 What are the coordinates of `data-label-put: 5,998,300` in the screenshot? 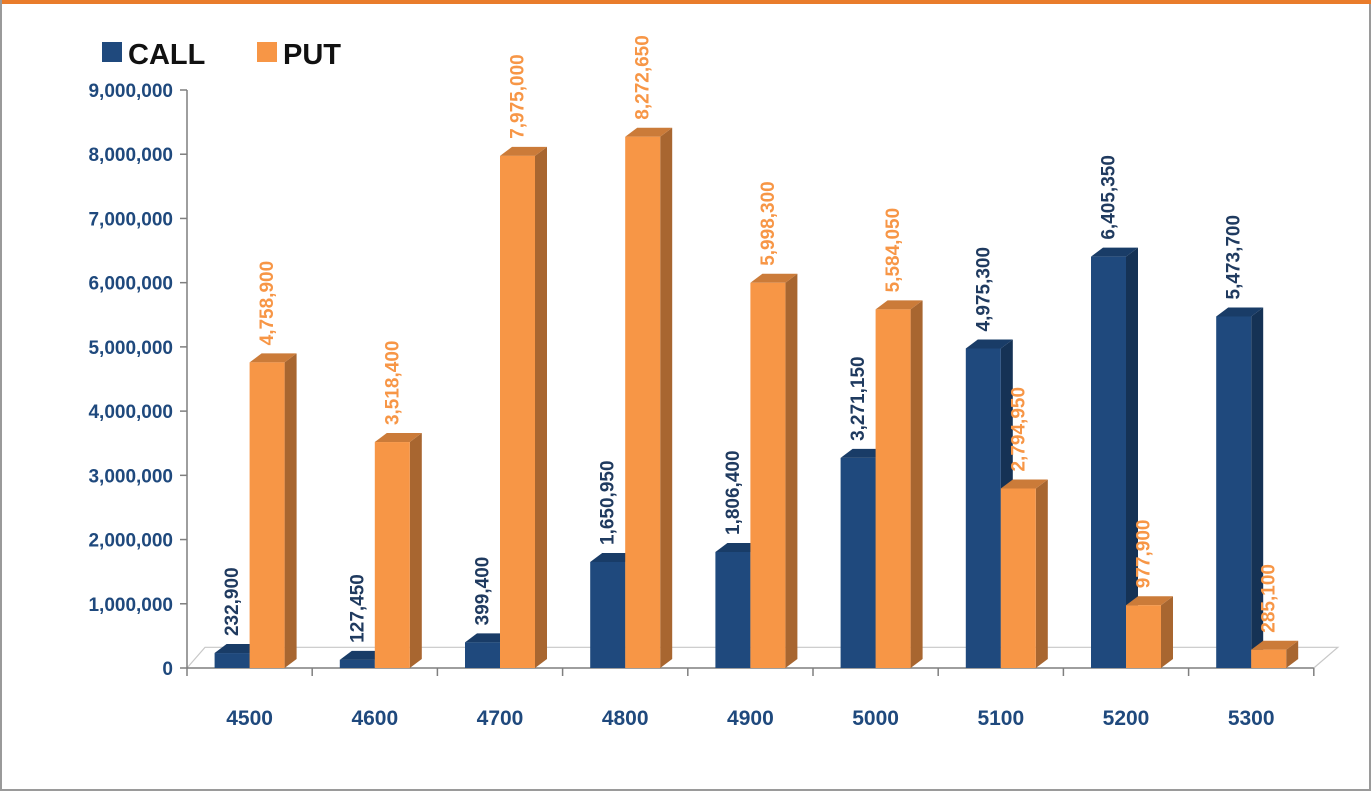 It's located at (768, 223).